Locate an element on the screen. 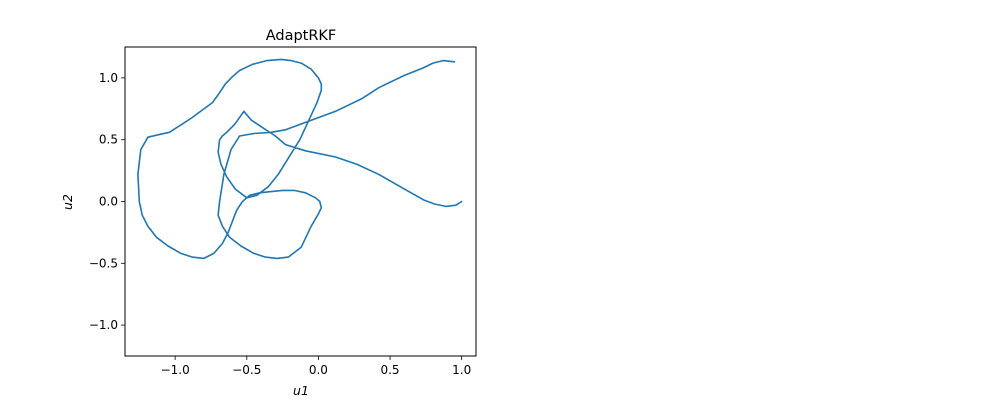 Image resolution: width=1000 pixels, height=400 pixels. x-tick-label: −0.5 is located at coordinates (246, 370).